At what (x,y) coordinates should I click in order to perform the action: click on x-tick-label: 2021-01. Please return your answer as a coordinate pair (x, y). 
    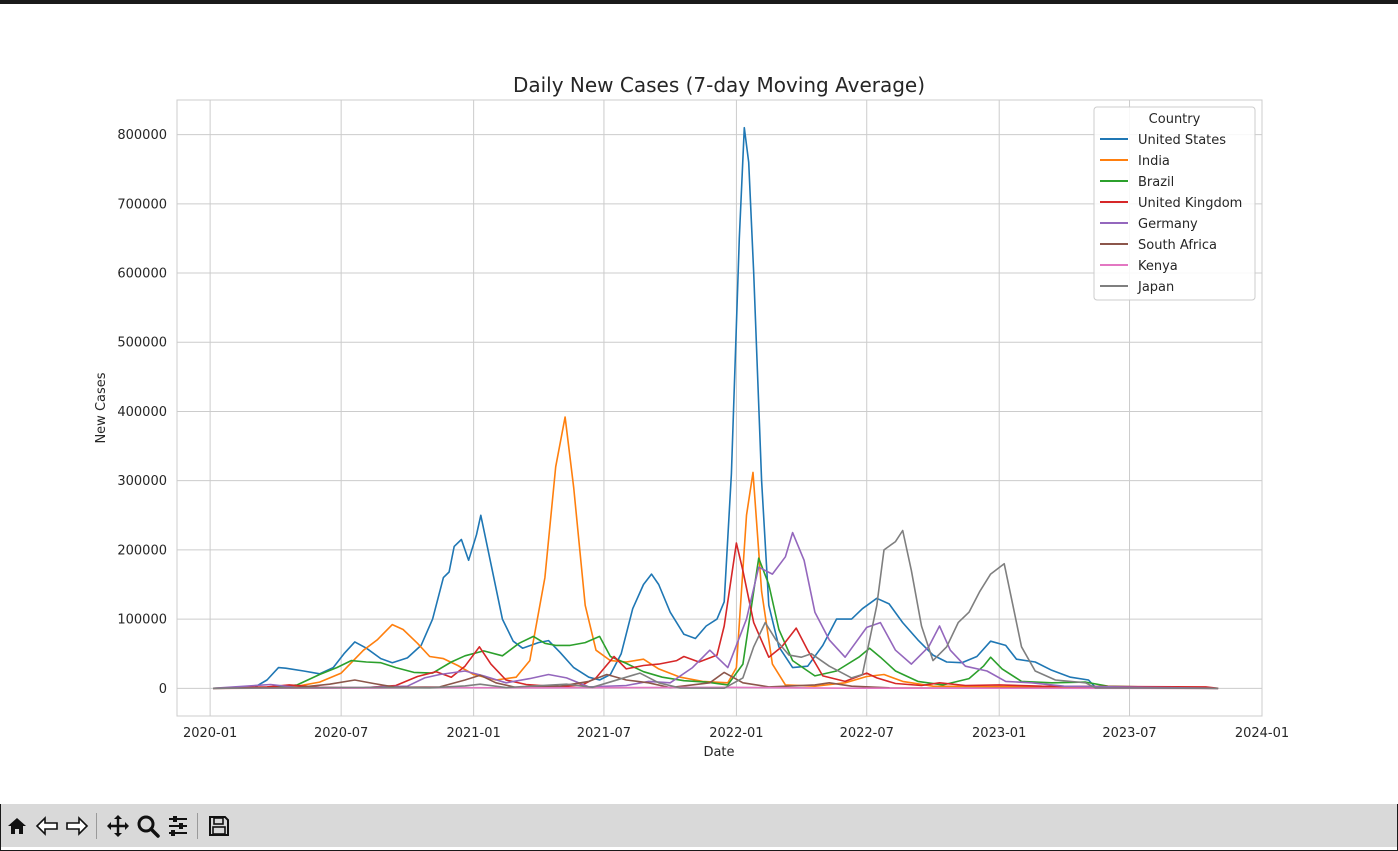
    Looking at the image, I should click on (473, 733).